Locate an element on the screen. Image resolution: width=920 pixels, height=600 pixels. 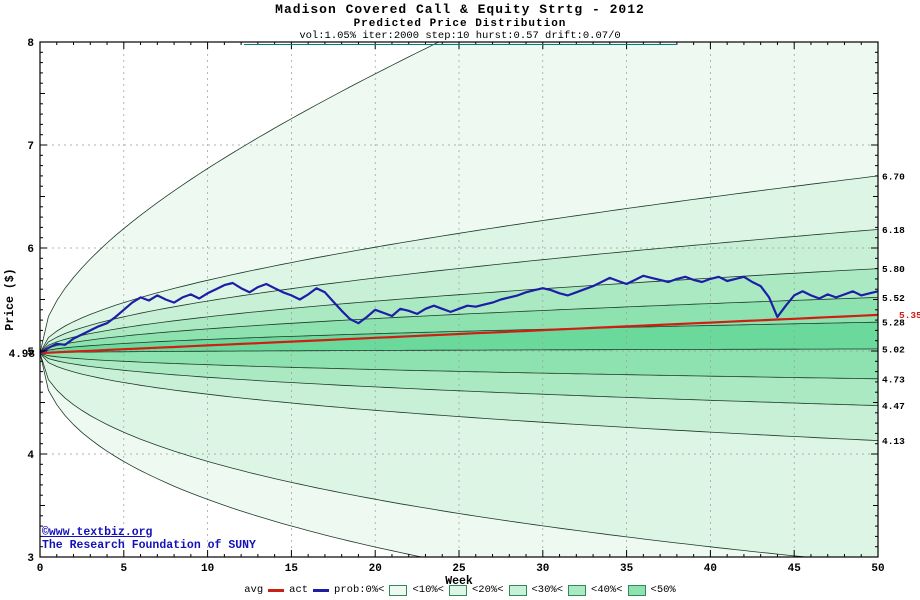
band-end-label: 5.02 is located at coordinates (893, 349).